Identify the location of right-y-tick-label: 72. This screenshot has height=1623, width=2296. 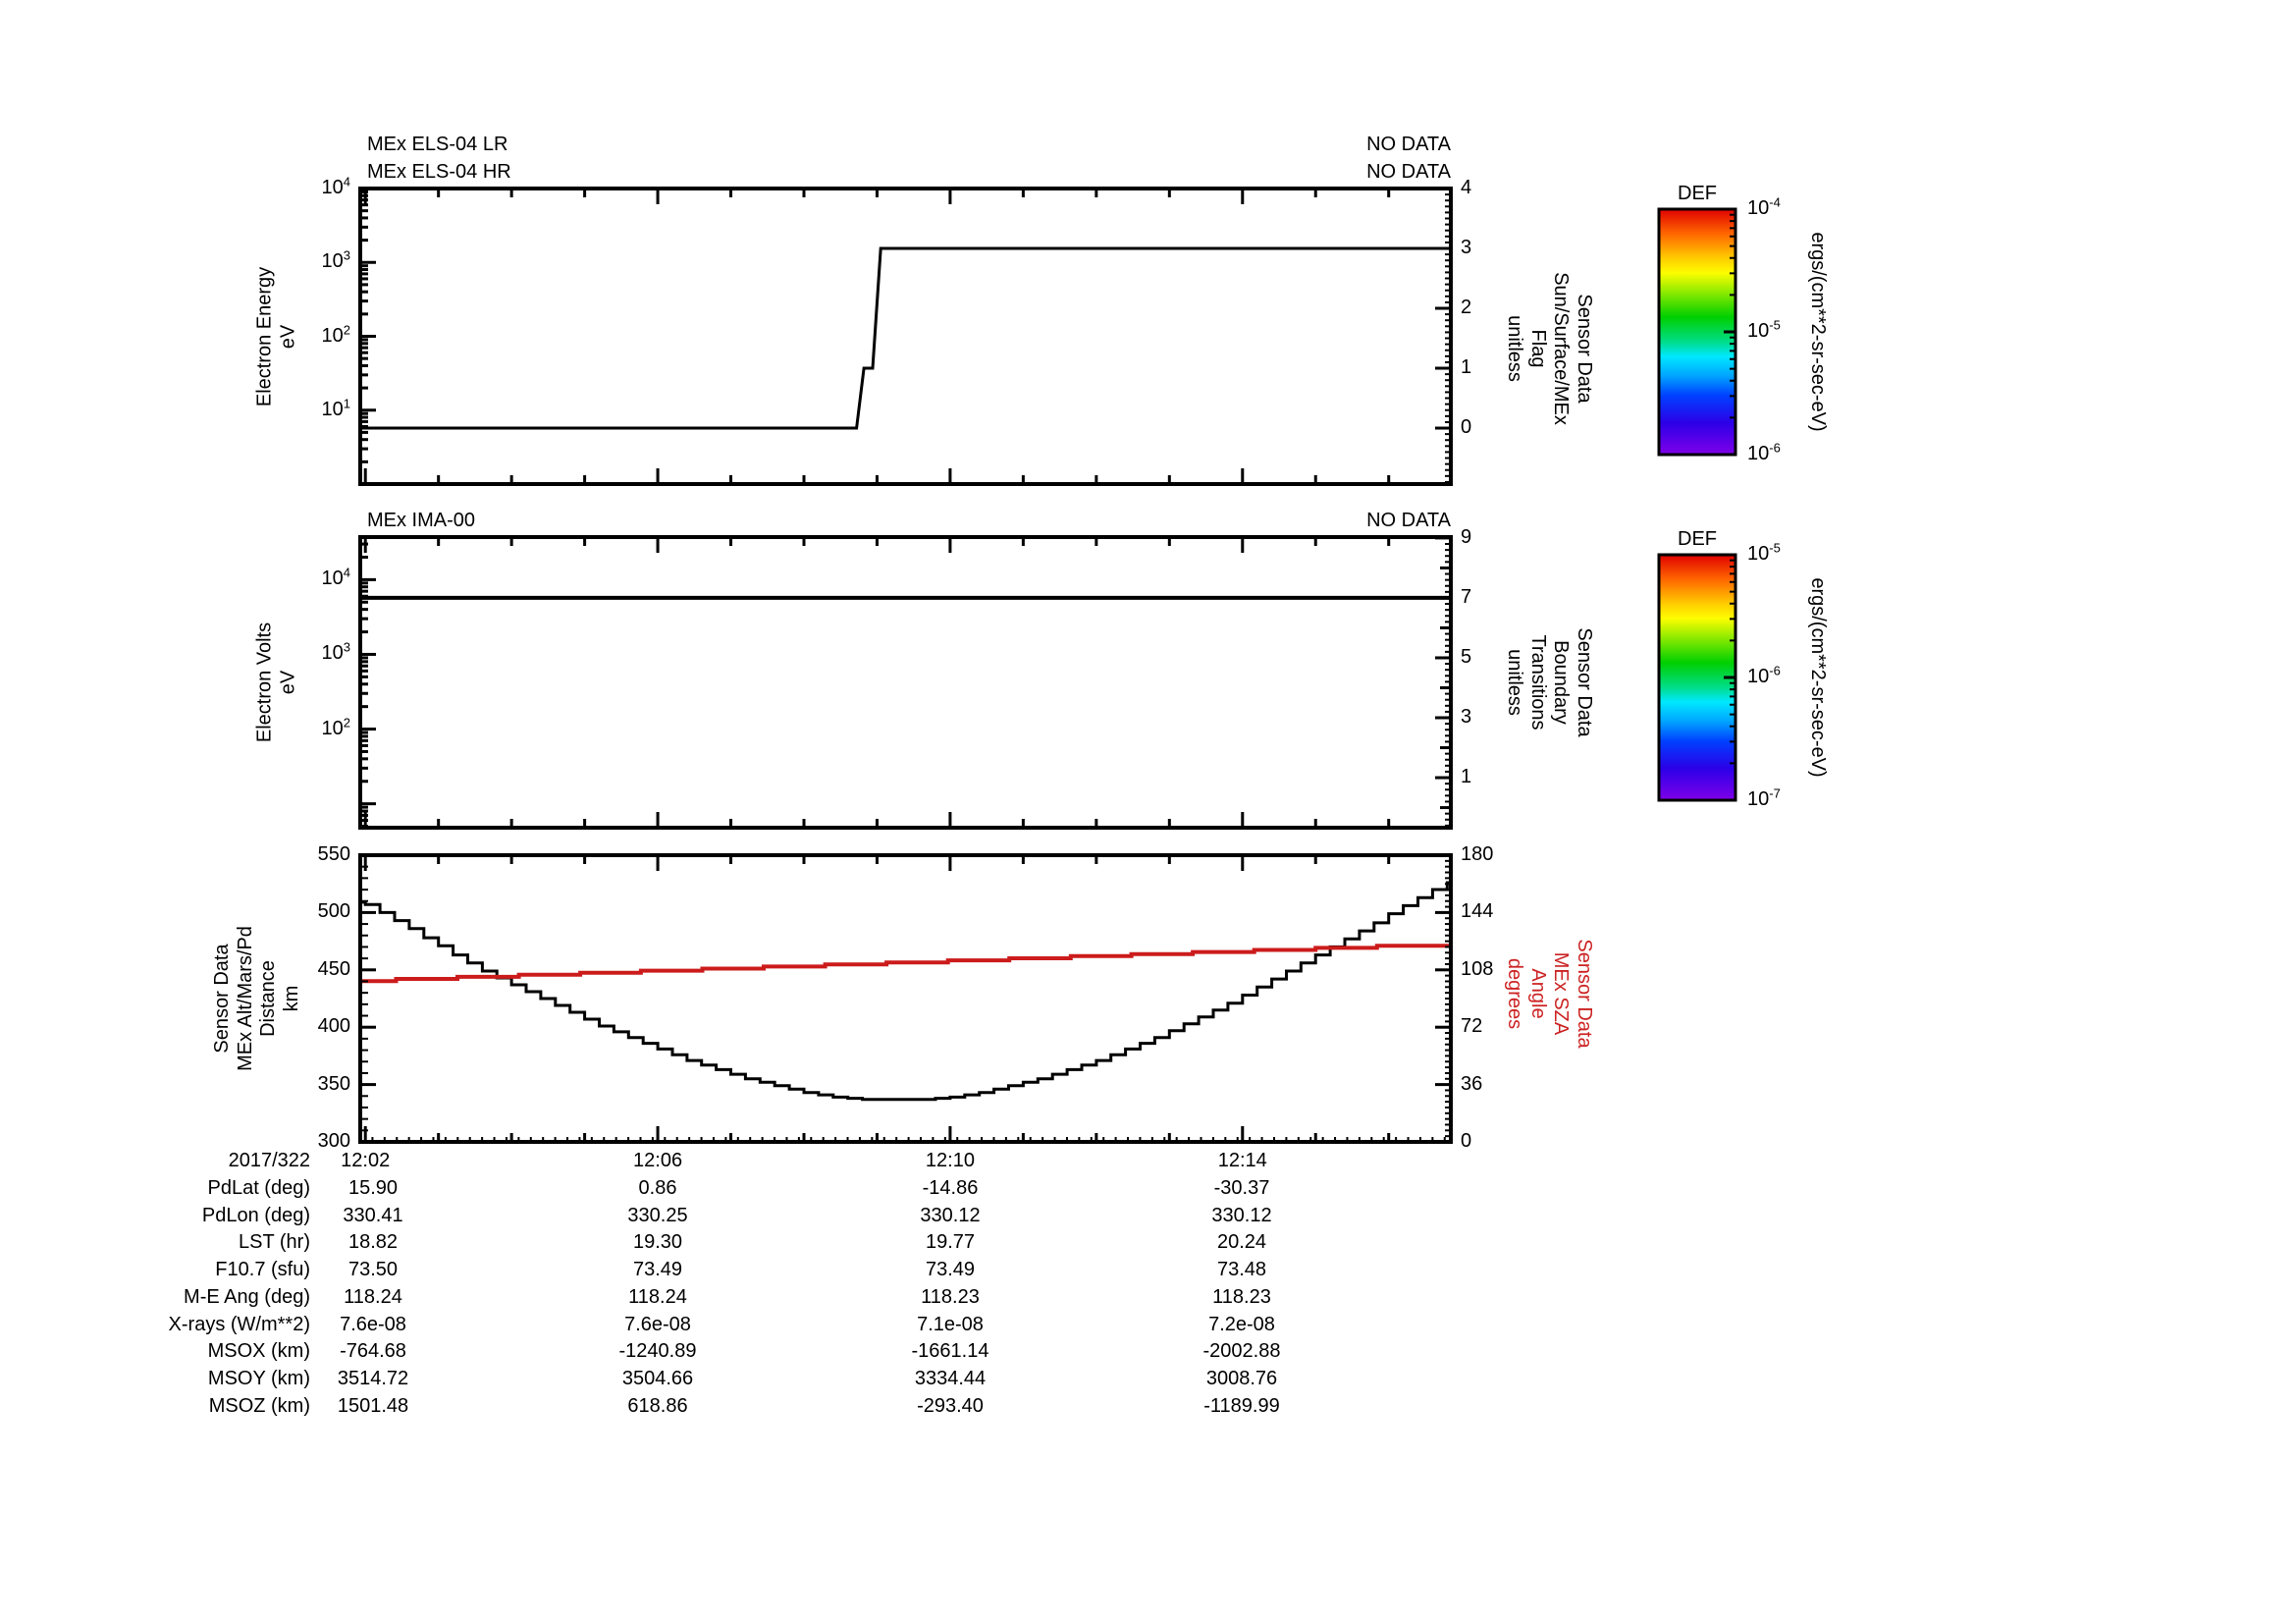
(1472, 1026).